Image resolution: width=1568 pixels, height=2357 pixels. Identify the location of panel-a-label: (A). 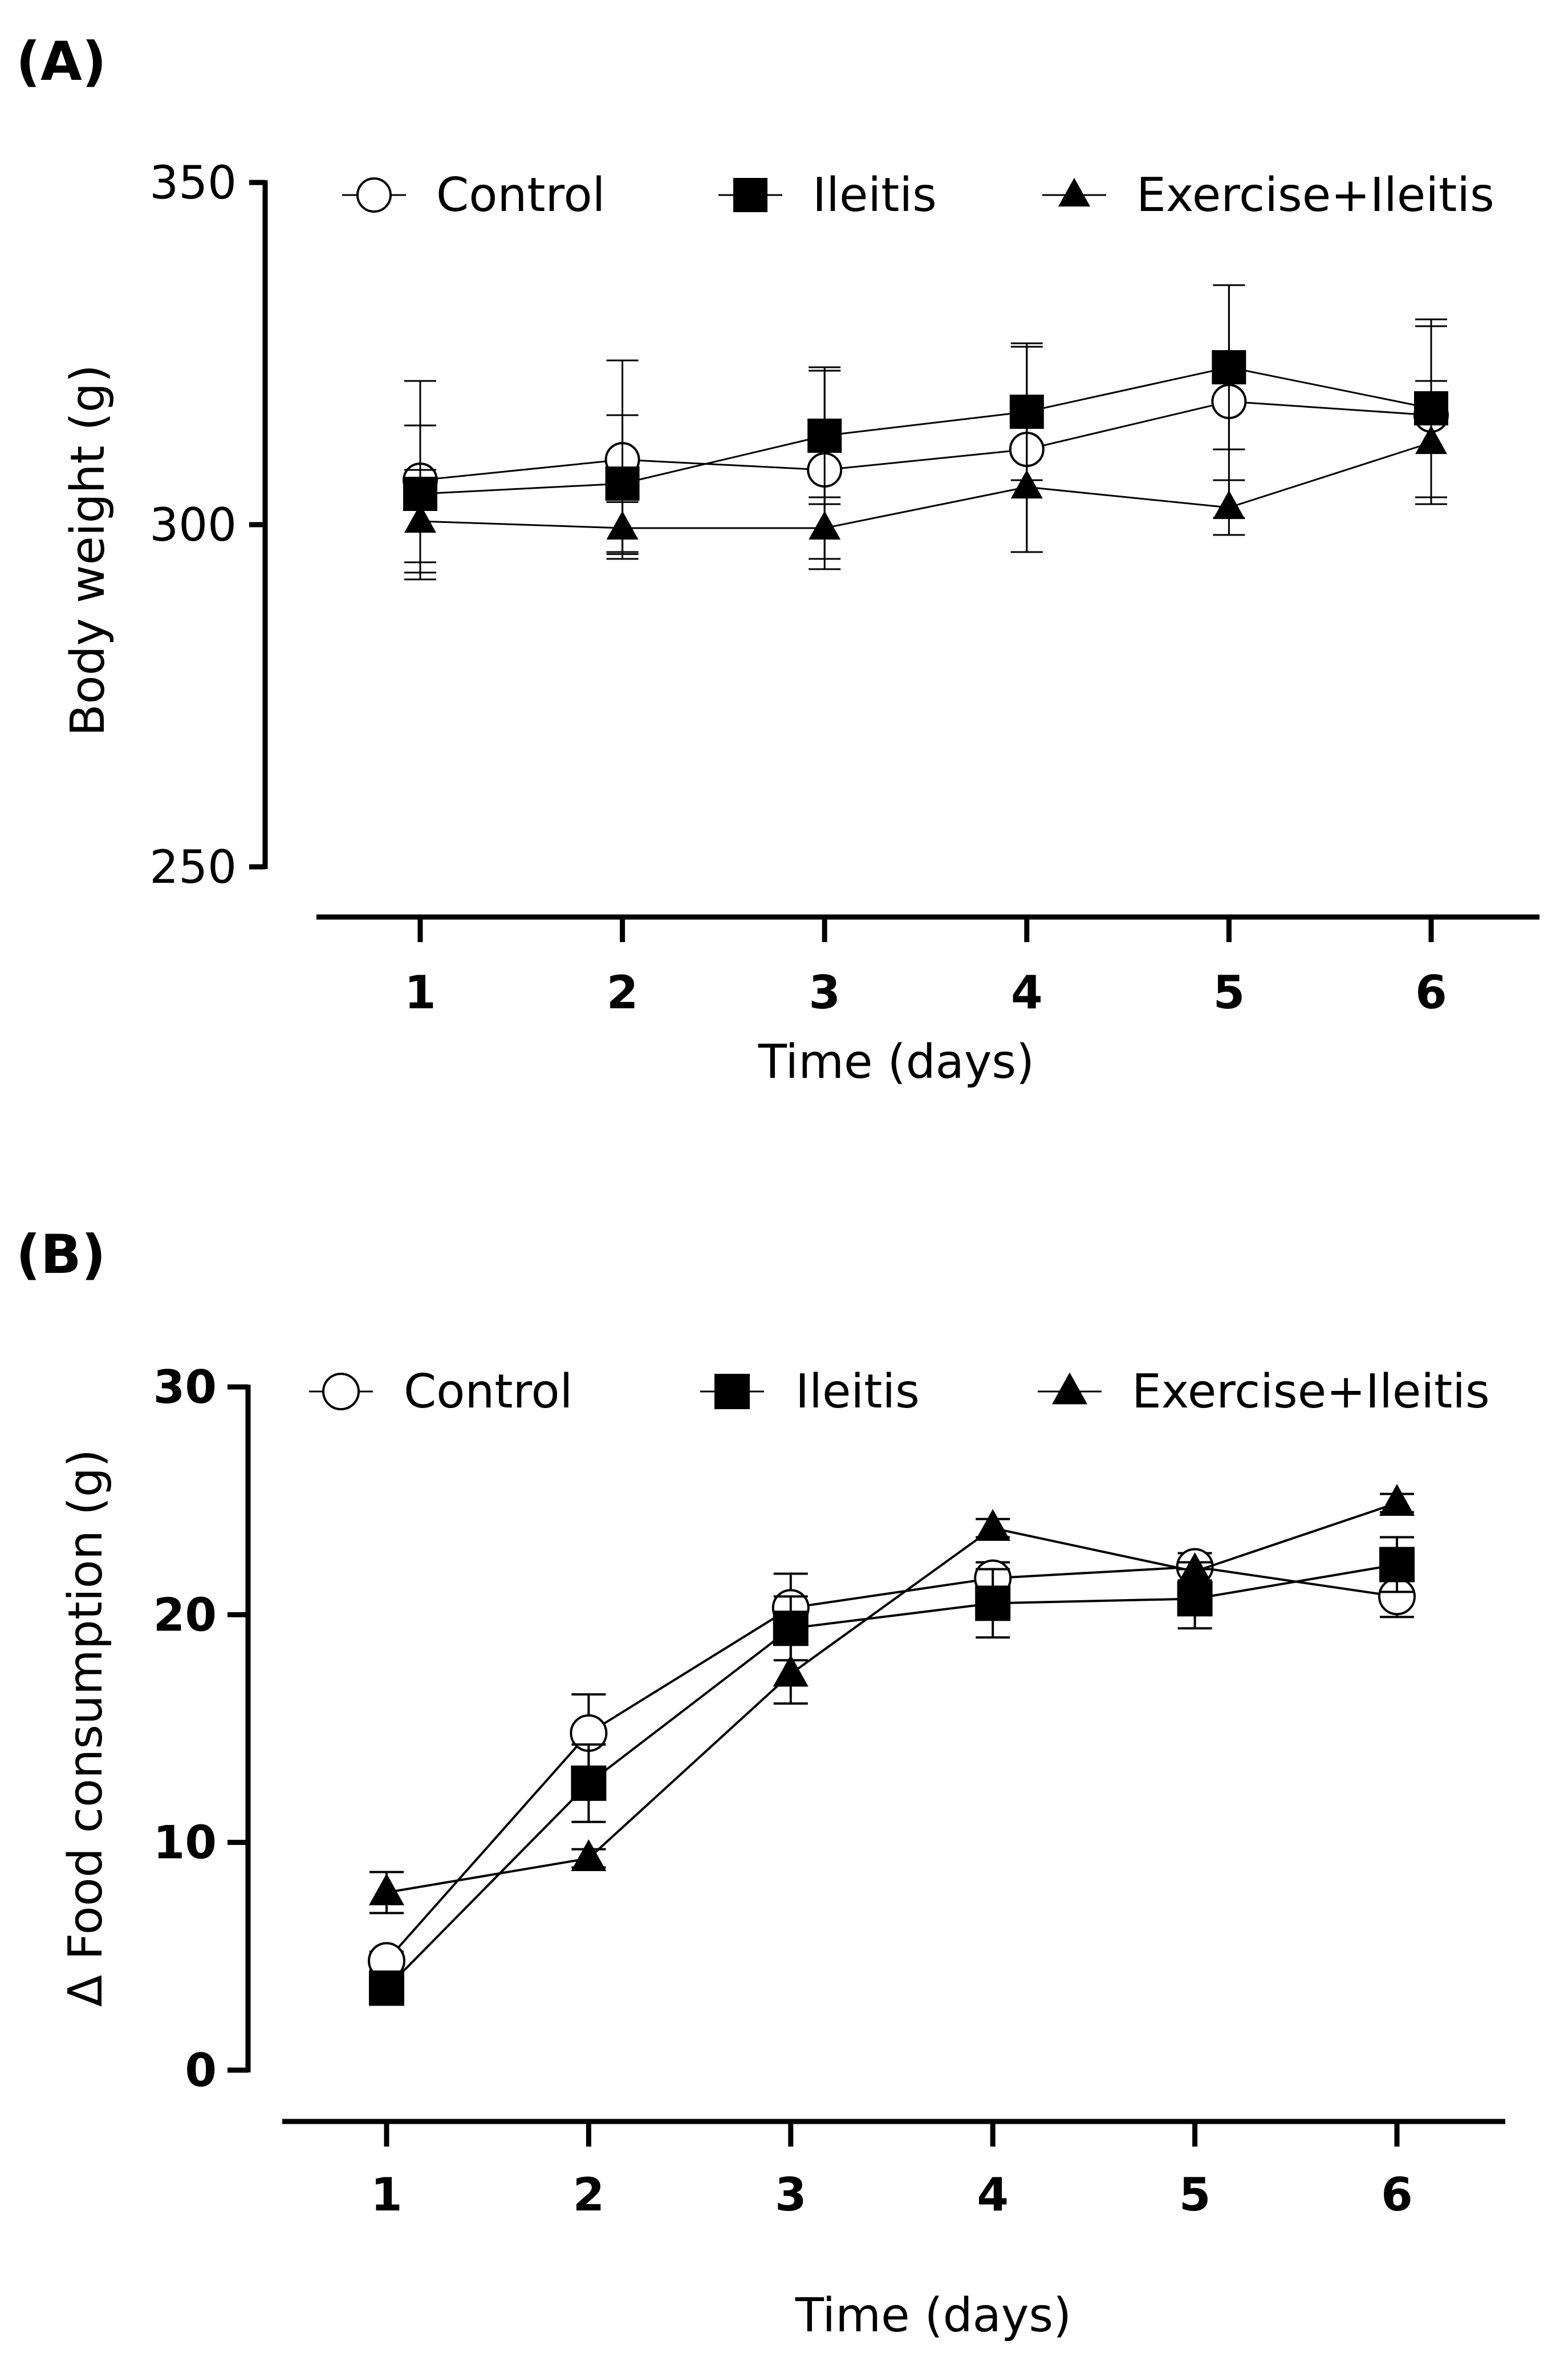
(61, 62).